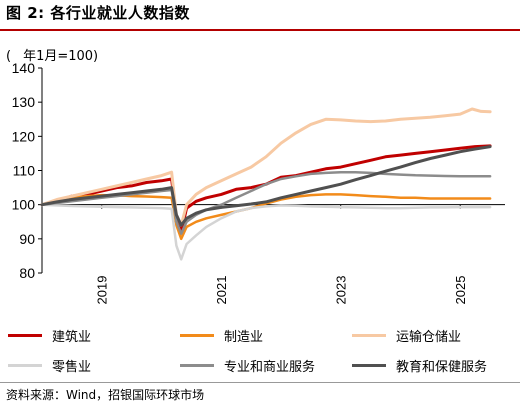 The width and height of the screenshot is (520, 413). What do you see at coordinates (24, 171) in the screenshot?
I see `y-tick-label: 110` at bounding box center [24, 171].